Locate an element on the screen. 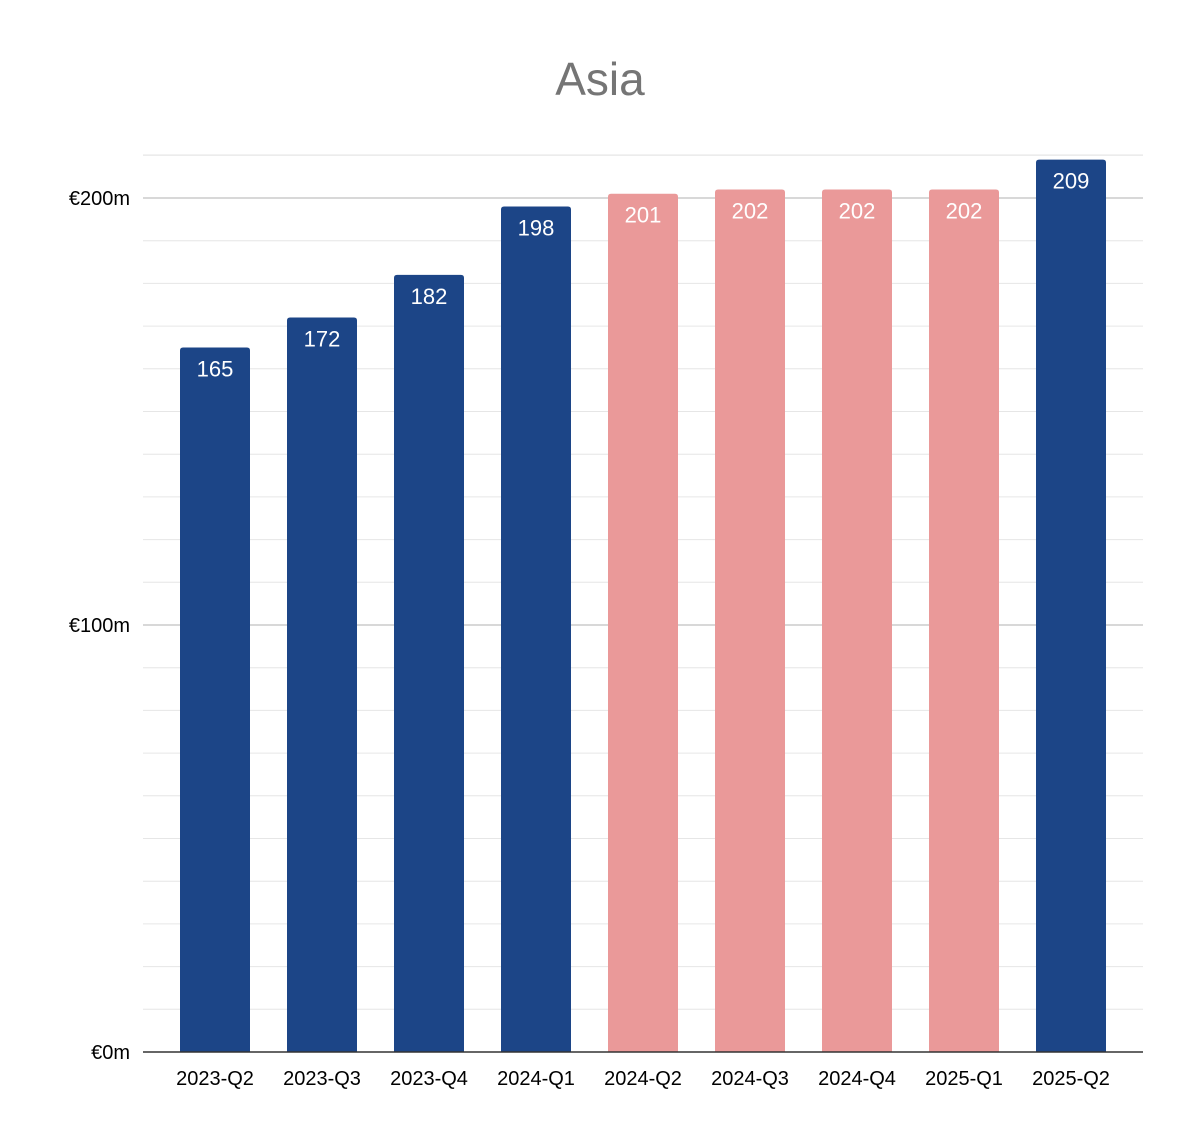 The width and height of the screenshot is (1200, 1146). y-tick-label: €0m is located at coordinates (110, 1053).